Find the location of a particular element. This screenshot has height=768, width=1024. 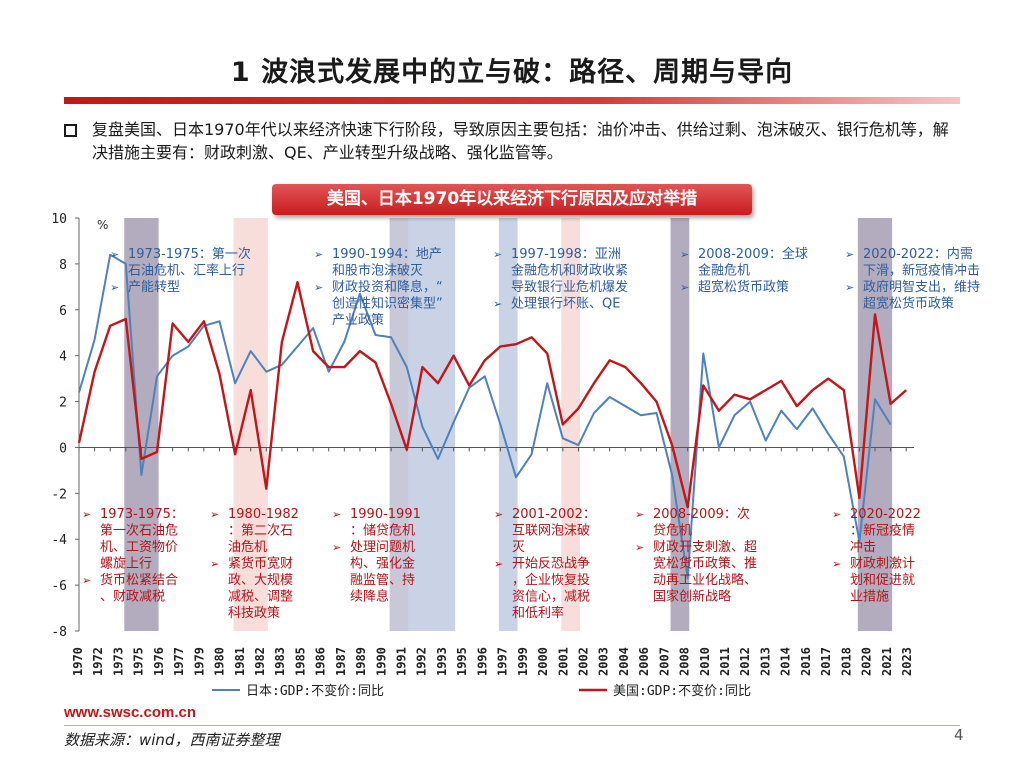

x-tick-label: 2011 is located at coordinates (725, 661).